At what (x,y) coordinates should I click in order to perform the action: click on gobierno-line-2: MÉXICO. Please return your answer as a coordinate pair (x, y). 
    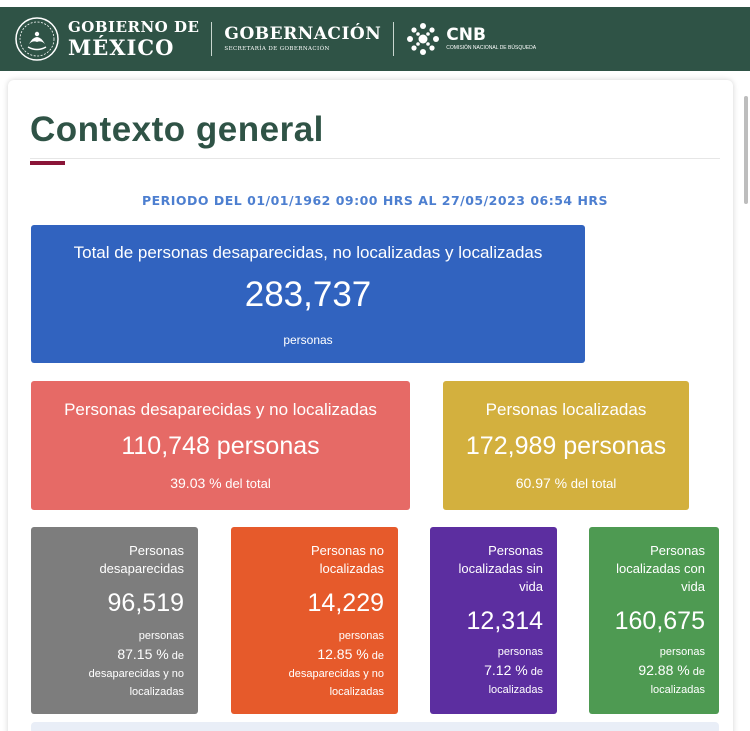
    Looking at the image, I should click on (121, 47).